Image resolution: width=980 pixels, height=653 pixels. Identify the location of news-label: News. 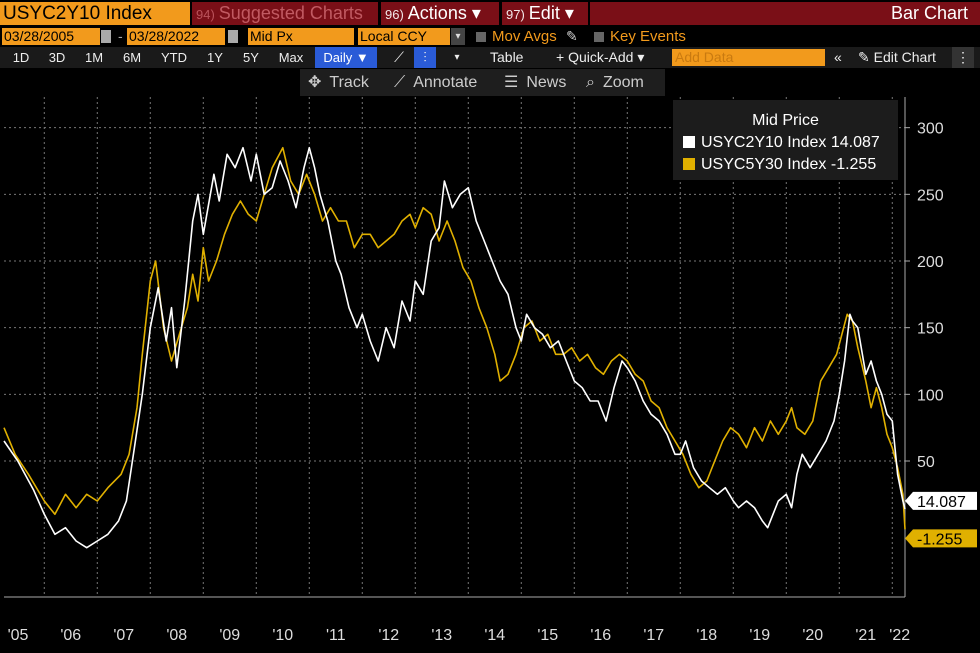
(546, 82).